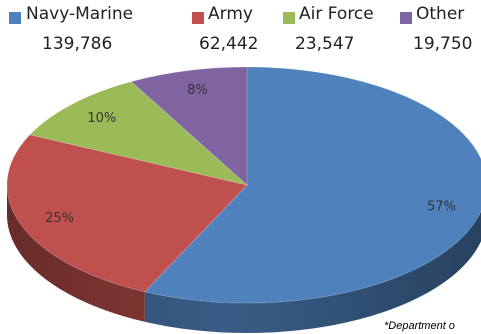 The height and width of the screenshot is (334, 481). I want to click on pie-label-air-force: 10%, so click(101, 118).